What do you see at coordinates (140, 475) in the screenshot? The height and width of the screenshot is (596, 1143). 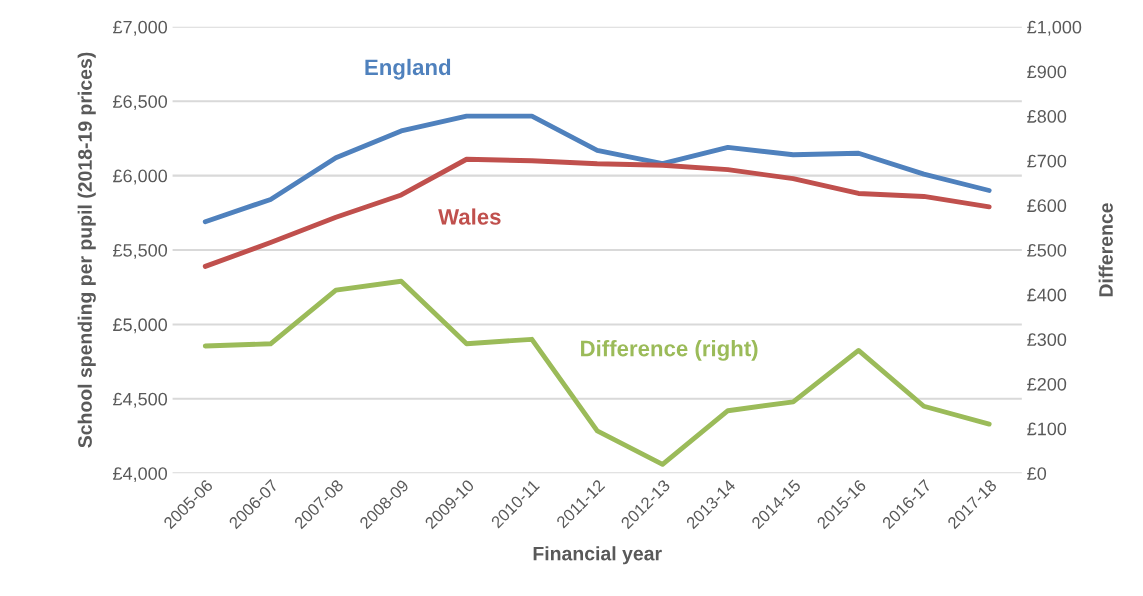 I see `y-tick-label: £4,000` at bounding box center [140, 475].